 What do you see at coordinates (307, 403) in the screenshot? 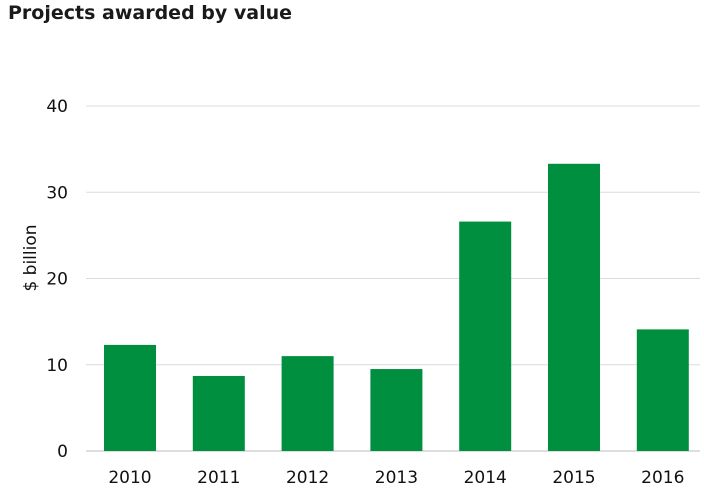
I see `bar-2012` at bounding box center [307, 403].